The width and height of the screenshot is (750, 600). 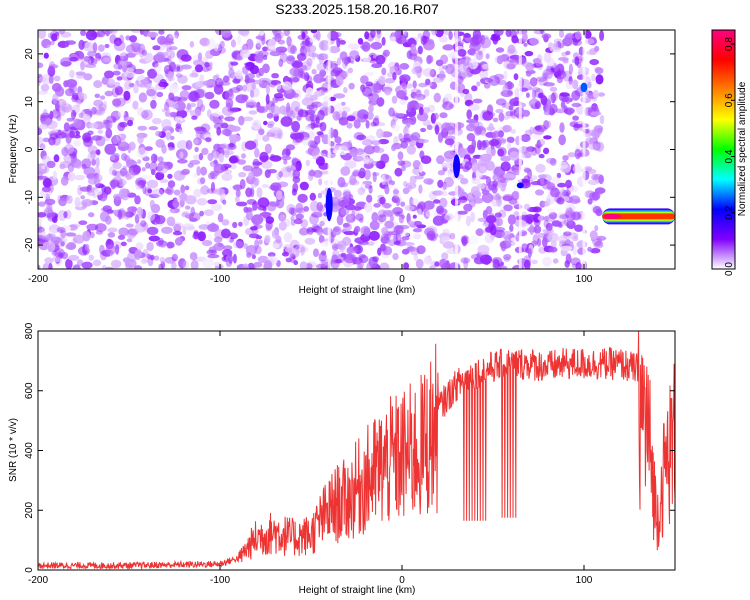 What do you see at coordinates (729, 44) in the screenshot?
I see `colorbar-tick-label: 0.8` at bounding box center [729, 44].